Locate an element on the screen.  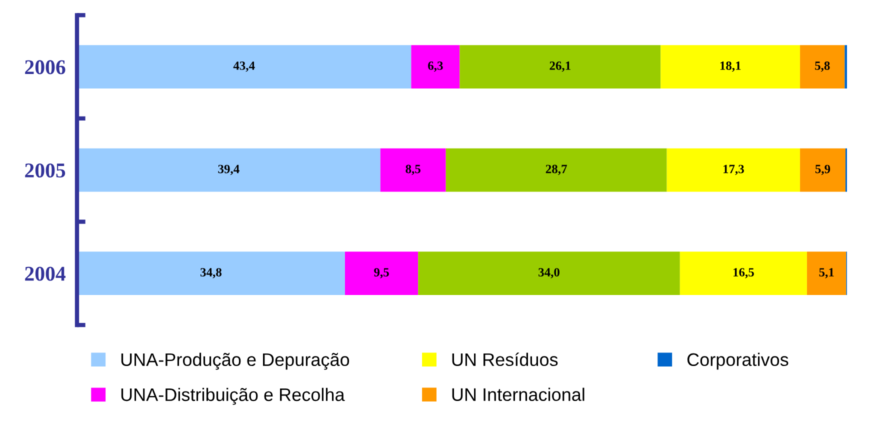
data-label: 43,4 is located at coordinates (244, 67).